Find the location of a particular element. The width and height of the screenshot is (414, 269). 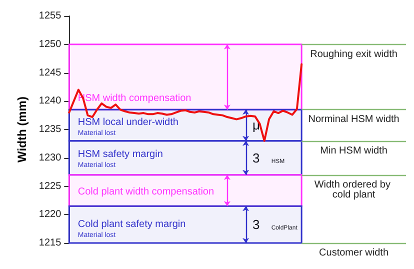

ref-line-label: Customer width is located at coordinates (354, 253).